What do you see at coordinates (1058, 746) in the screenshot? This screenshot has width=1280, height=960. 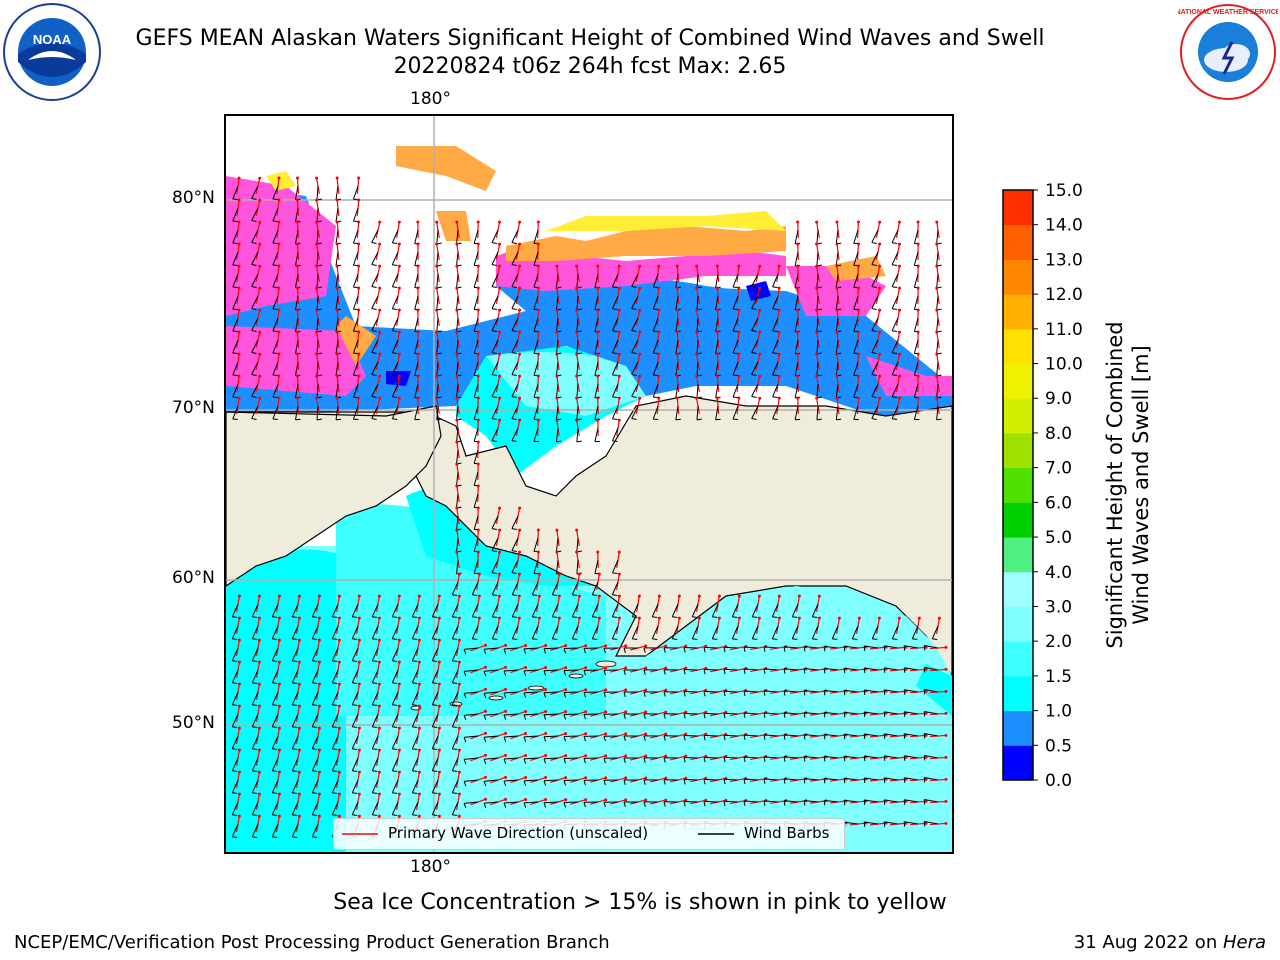 I see `colorbar-tick-label: 0.5` at bounding box center [1058, 746].